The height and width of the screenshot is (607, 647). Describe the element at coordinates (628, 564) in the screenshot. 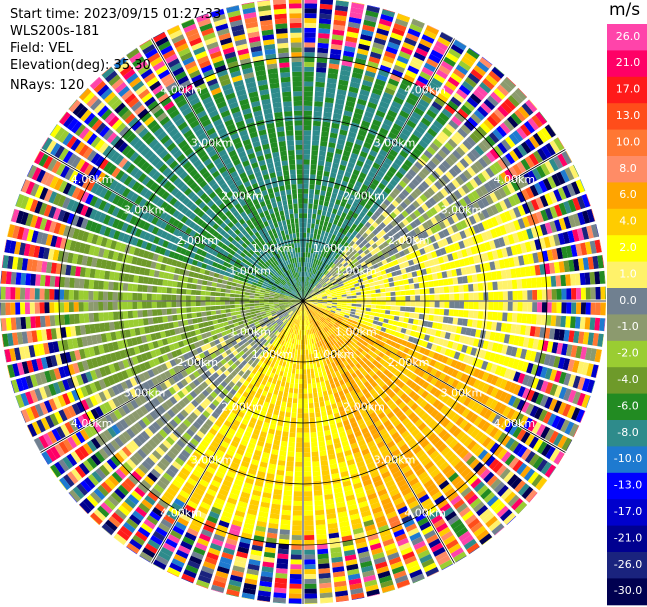

I see `colorbar-tick-label: -26.0` at that location.